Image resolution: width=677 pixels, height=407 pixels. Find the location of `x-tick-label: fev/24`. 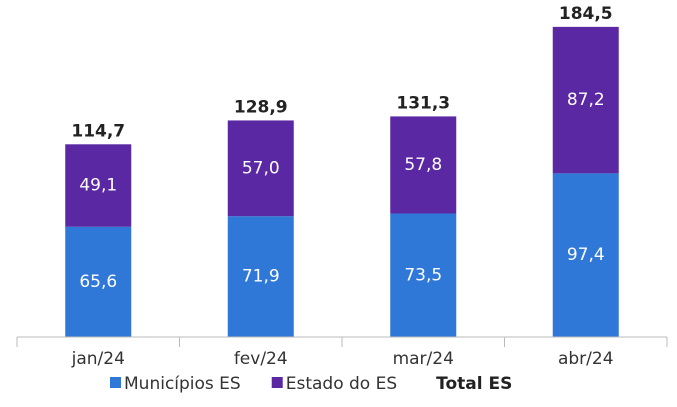

x-tick-label: fev/24 is located at coordinates (261, 359).